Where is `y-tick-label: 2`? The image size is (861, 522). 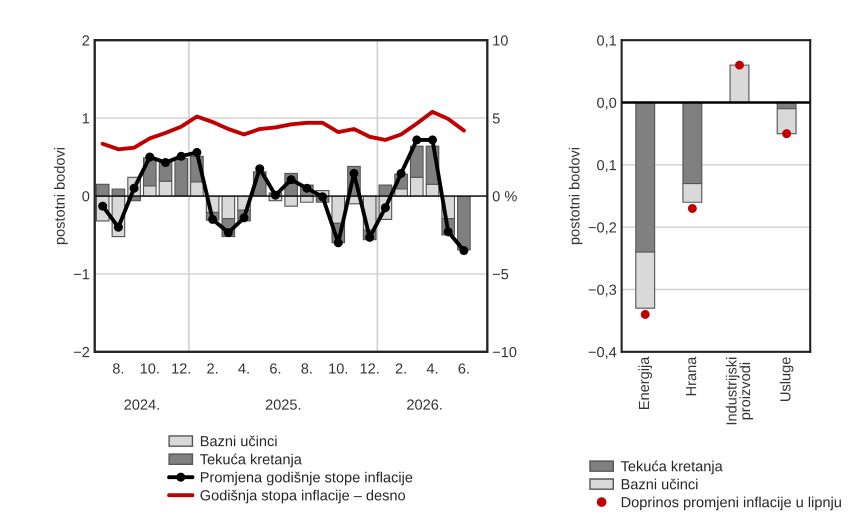
y-tick-label: 2 is located at coordinates (86, 40).